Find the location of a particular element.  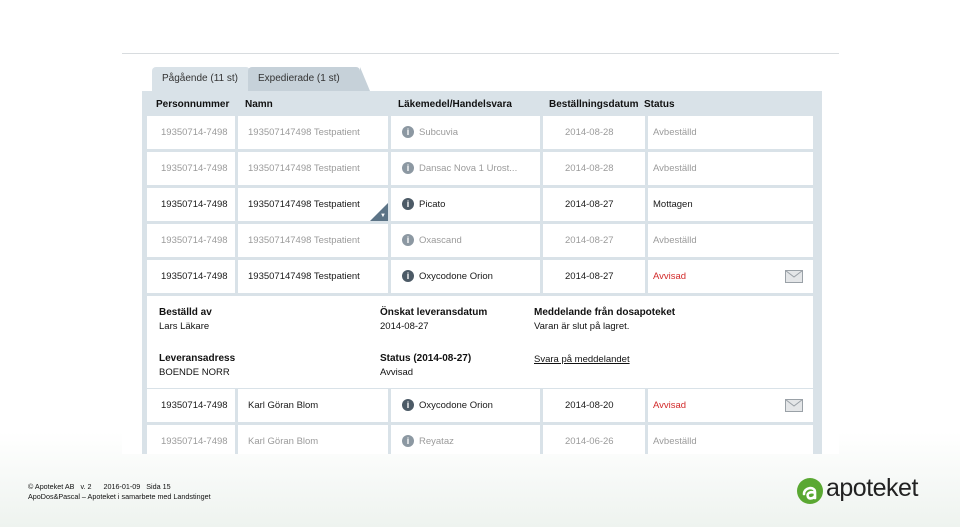

requested-date-label: Önskat leveransdatum is located at coordinates (434, 312).